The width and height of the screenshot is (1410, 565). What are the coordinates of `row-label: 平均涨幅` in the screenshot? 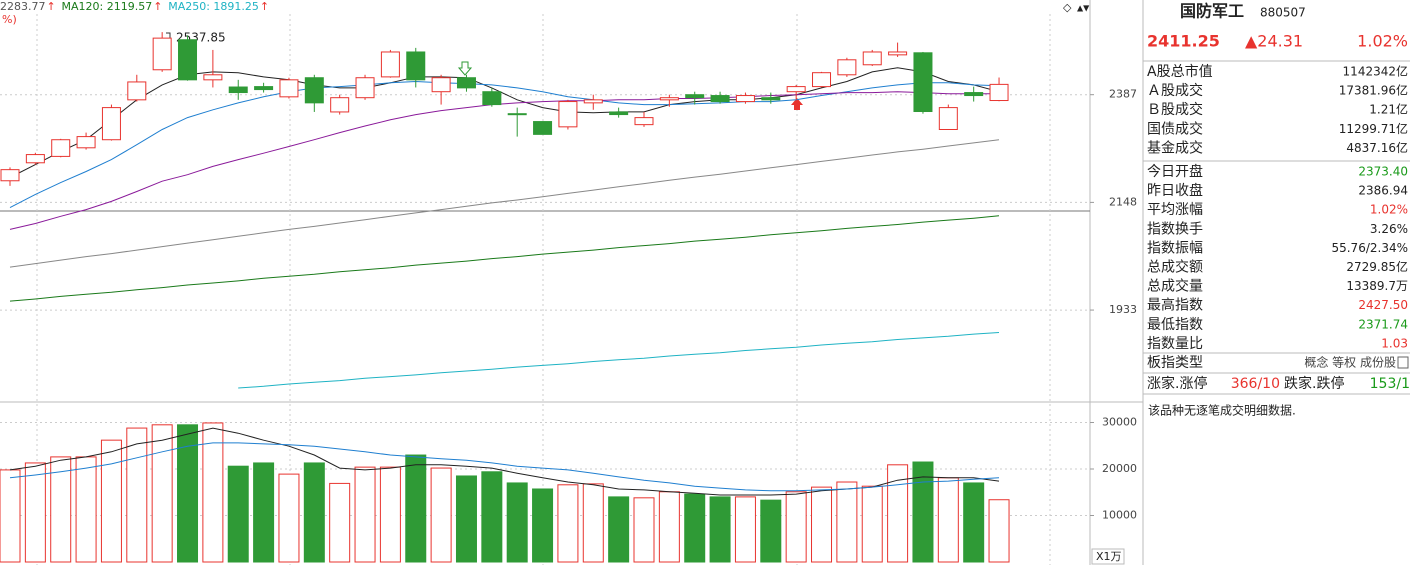 It's located at (1175, 210).